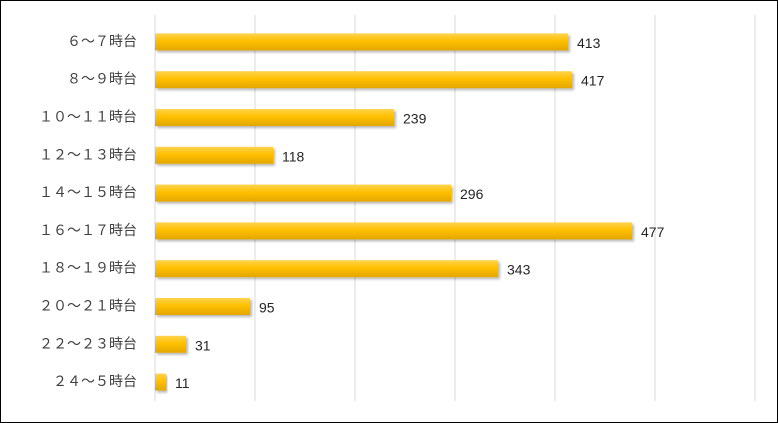 The width and height of the screenshot is (778, 423). What do you see at coordinates (88, 307) in the screenshot?
I see `category-label: ２０～２１時台` at bounding box center [88, 307].